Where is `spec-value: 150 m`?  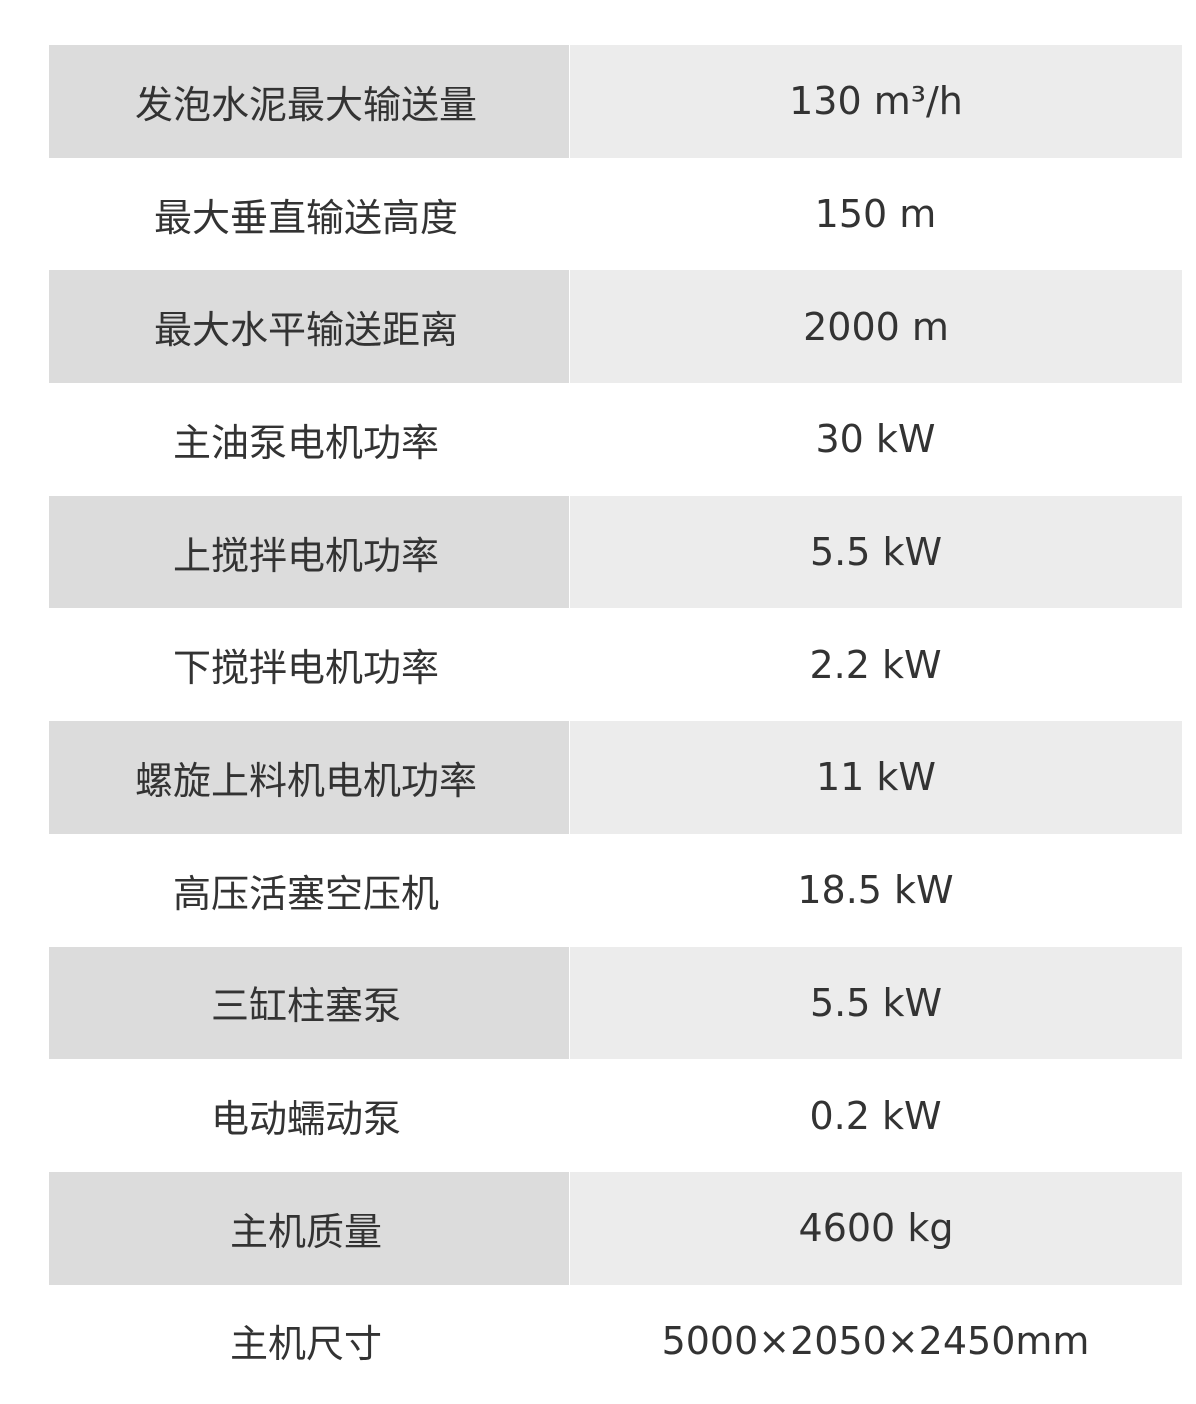
spec-value: 150 m is located at coordinates (875, 214).